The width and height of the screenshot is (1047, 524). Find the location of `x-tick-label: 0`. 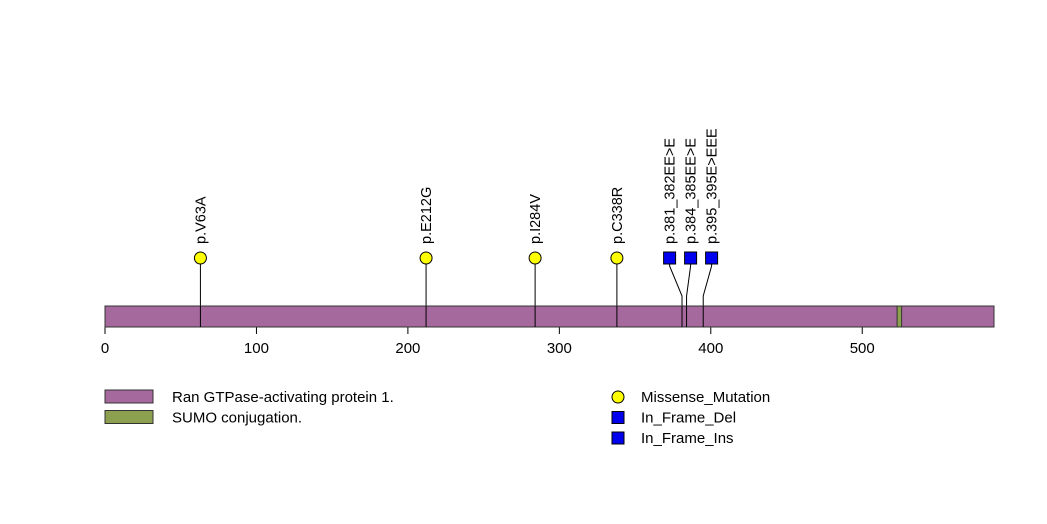

x-tick-label: 0 is located at coordinates (105, 348).